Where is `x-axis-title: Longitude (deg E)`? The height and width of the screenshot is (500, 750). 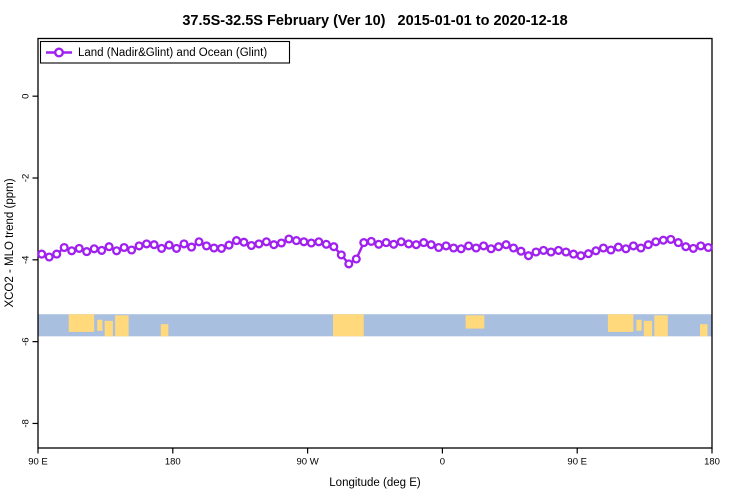 x-axis-title: Longitude (deg E) is located at coordinates (375, 483).